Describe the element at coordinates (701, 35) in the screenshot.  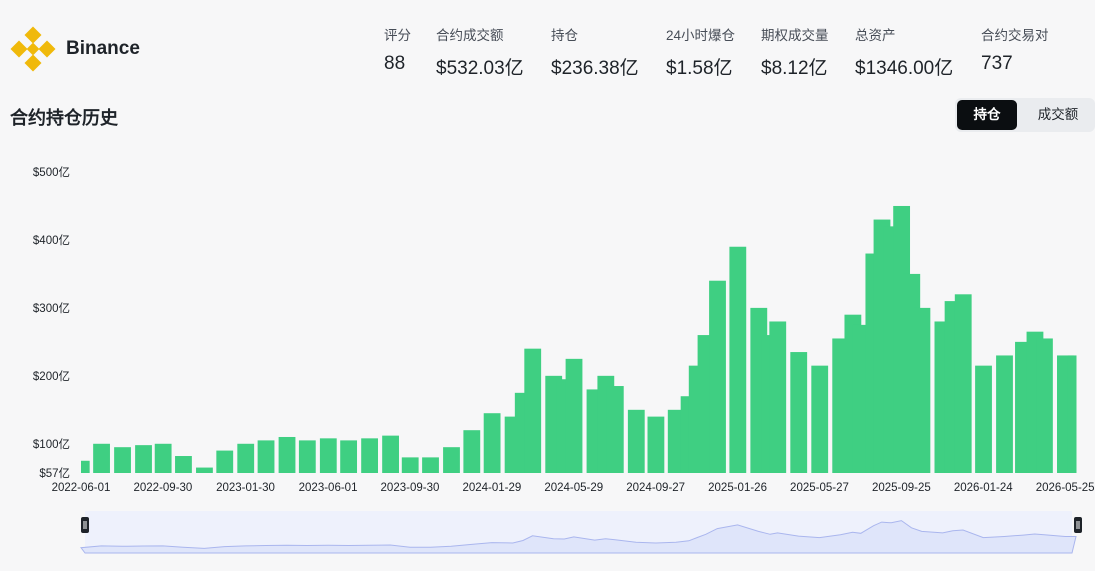
I see `stat-label: 24小时爆仓` at that location.